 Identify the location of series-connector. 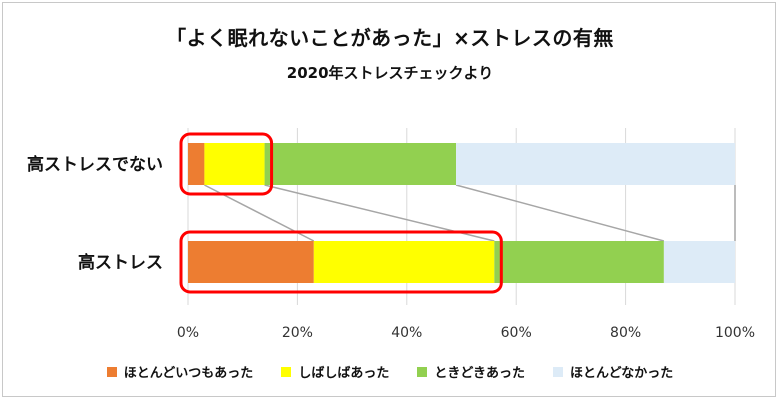
(560, 213).